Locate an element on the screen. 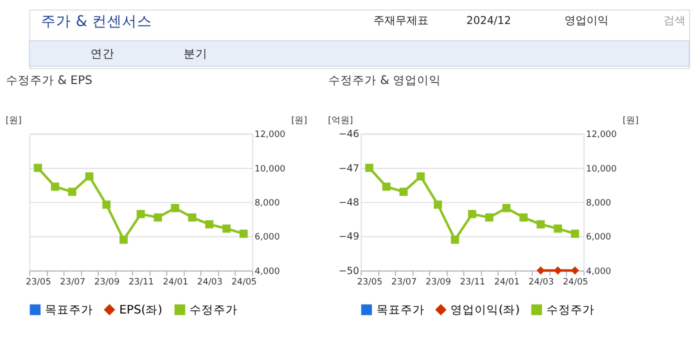 The width and height of the screenshot is (695, 349). y-tick-label: −47 is located at coordinates (349, 168).